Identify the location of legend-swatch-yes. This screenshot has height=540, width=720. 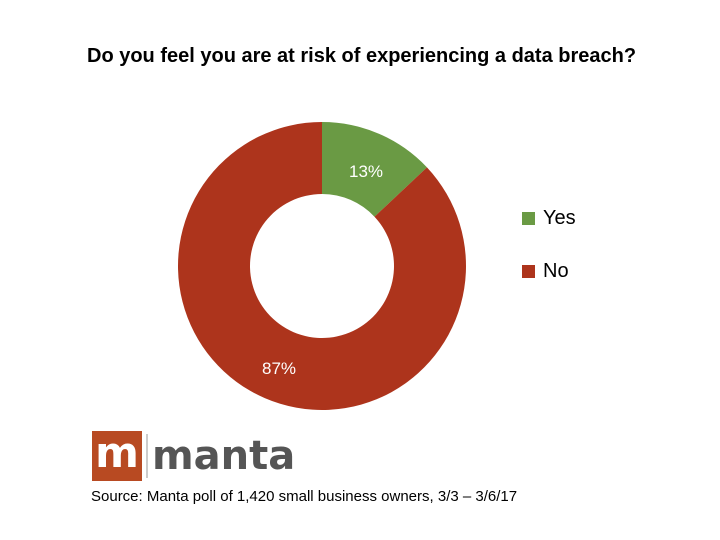
(528, 218).